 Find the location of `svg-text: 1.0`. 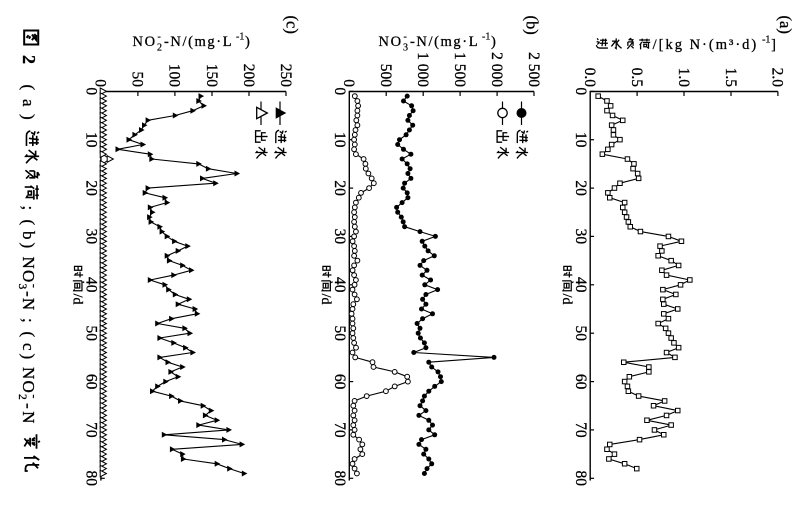

svg-text: 1.0 is located at coordinates (682, 77).